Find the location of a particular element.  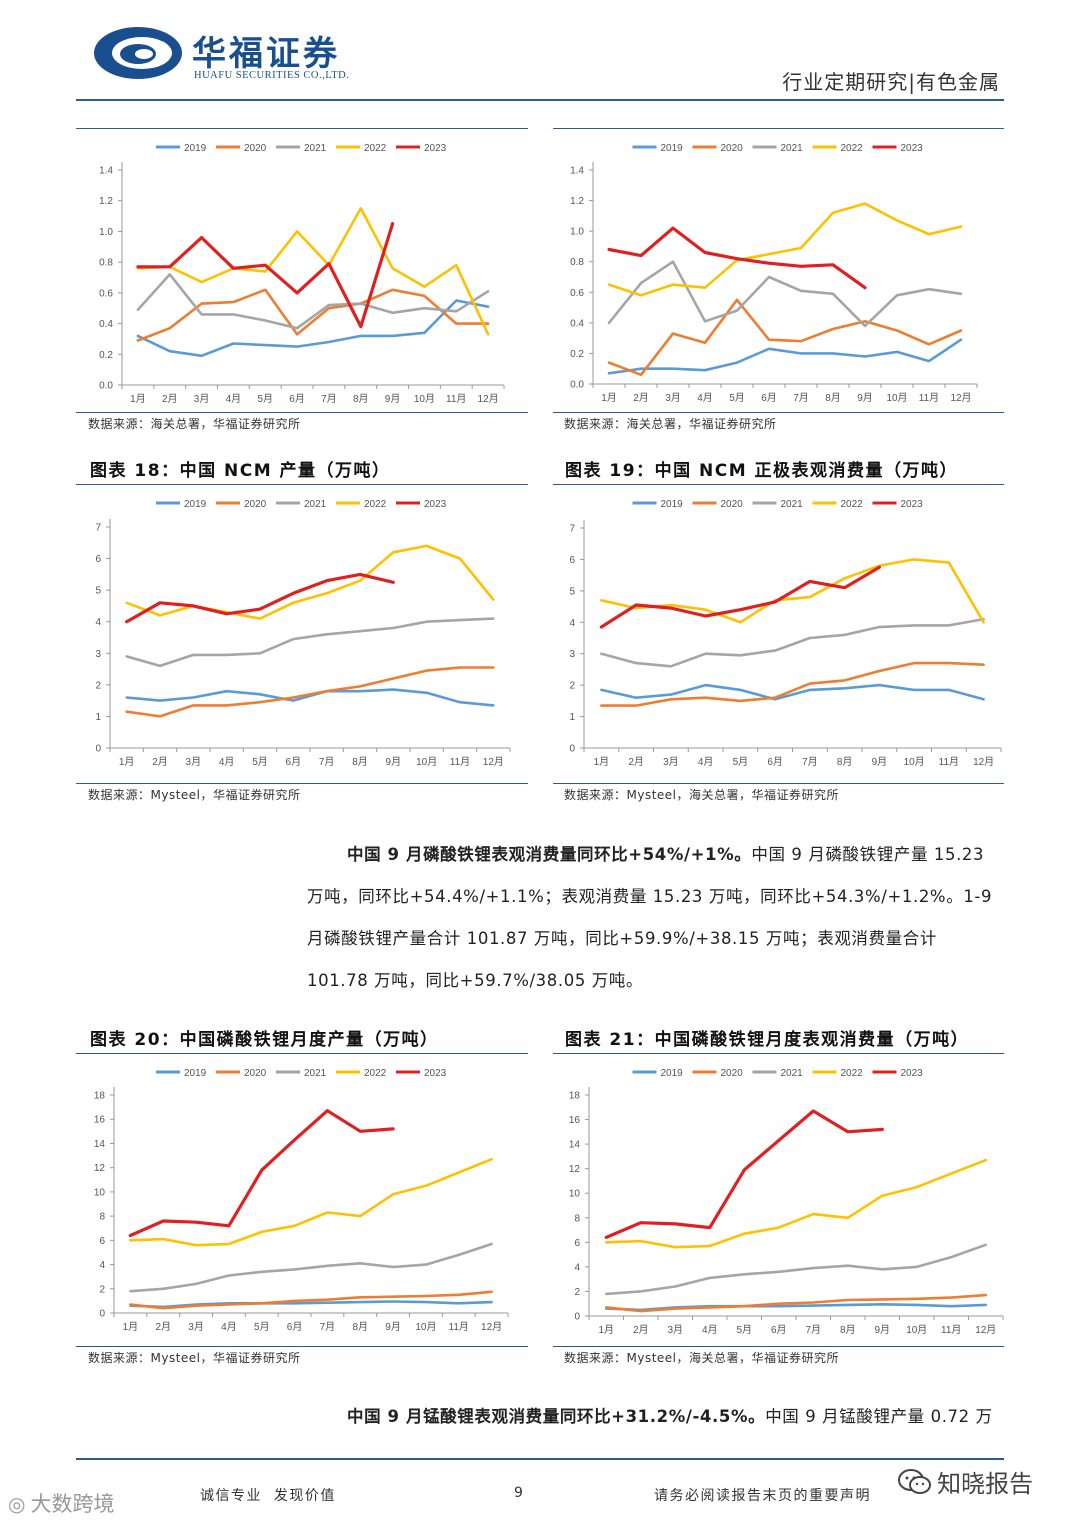

y-tick-label: 1.2 is located at coordinates (106, 201).